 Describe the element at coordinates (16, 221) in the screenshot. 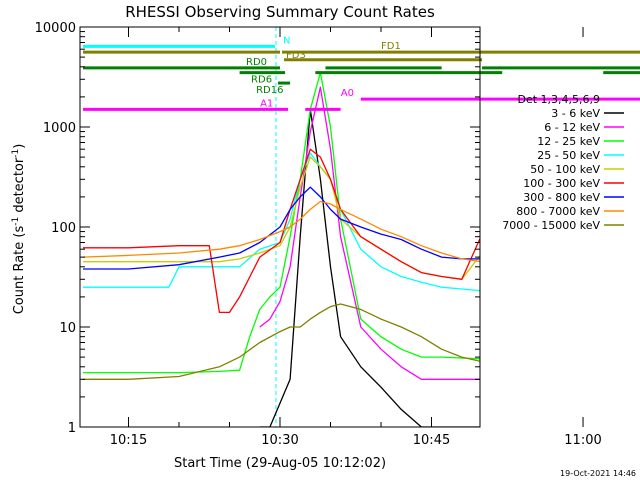

I see `y-axis-label-sup1: -1` at that location.